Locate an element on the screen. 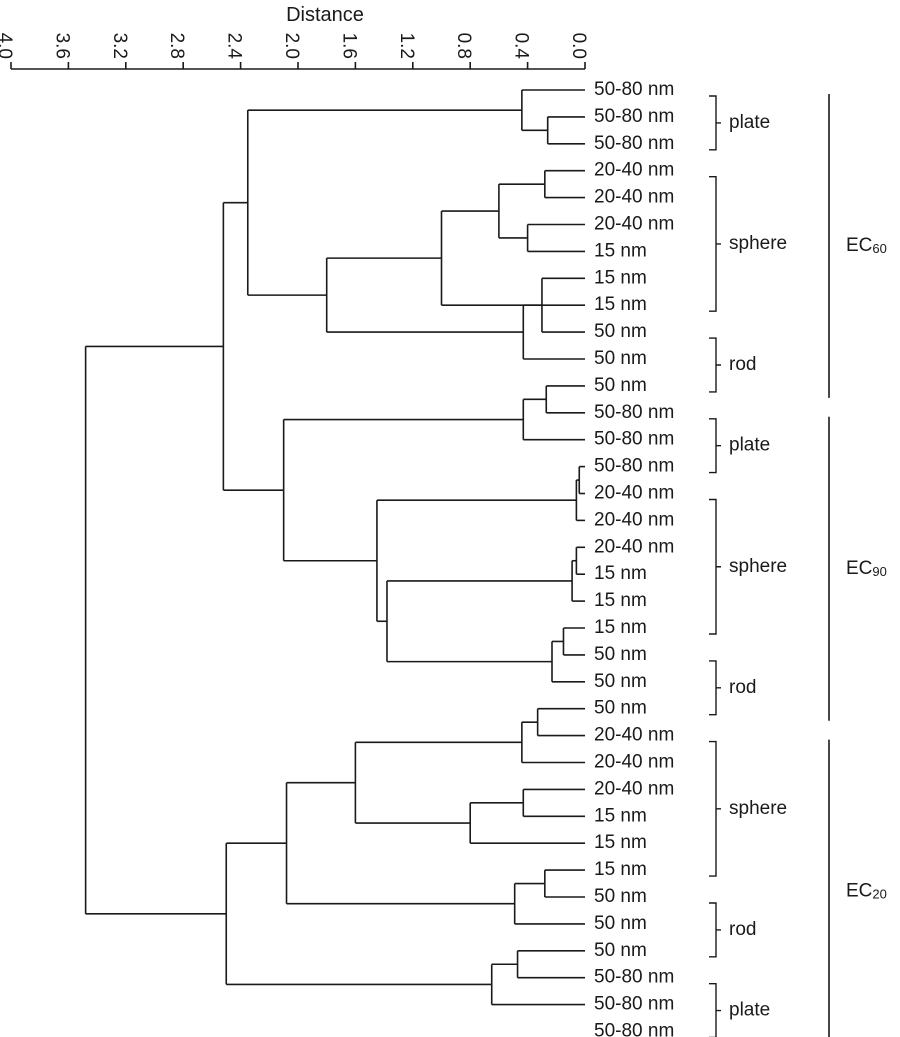 The height and width of the screenshot is (1037, 900). axis-tick-label: 4.0 is located at coordinates (7, 46).